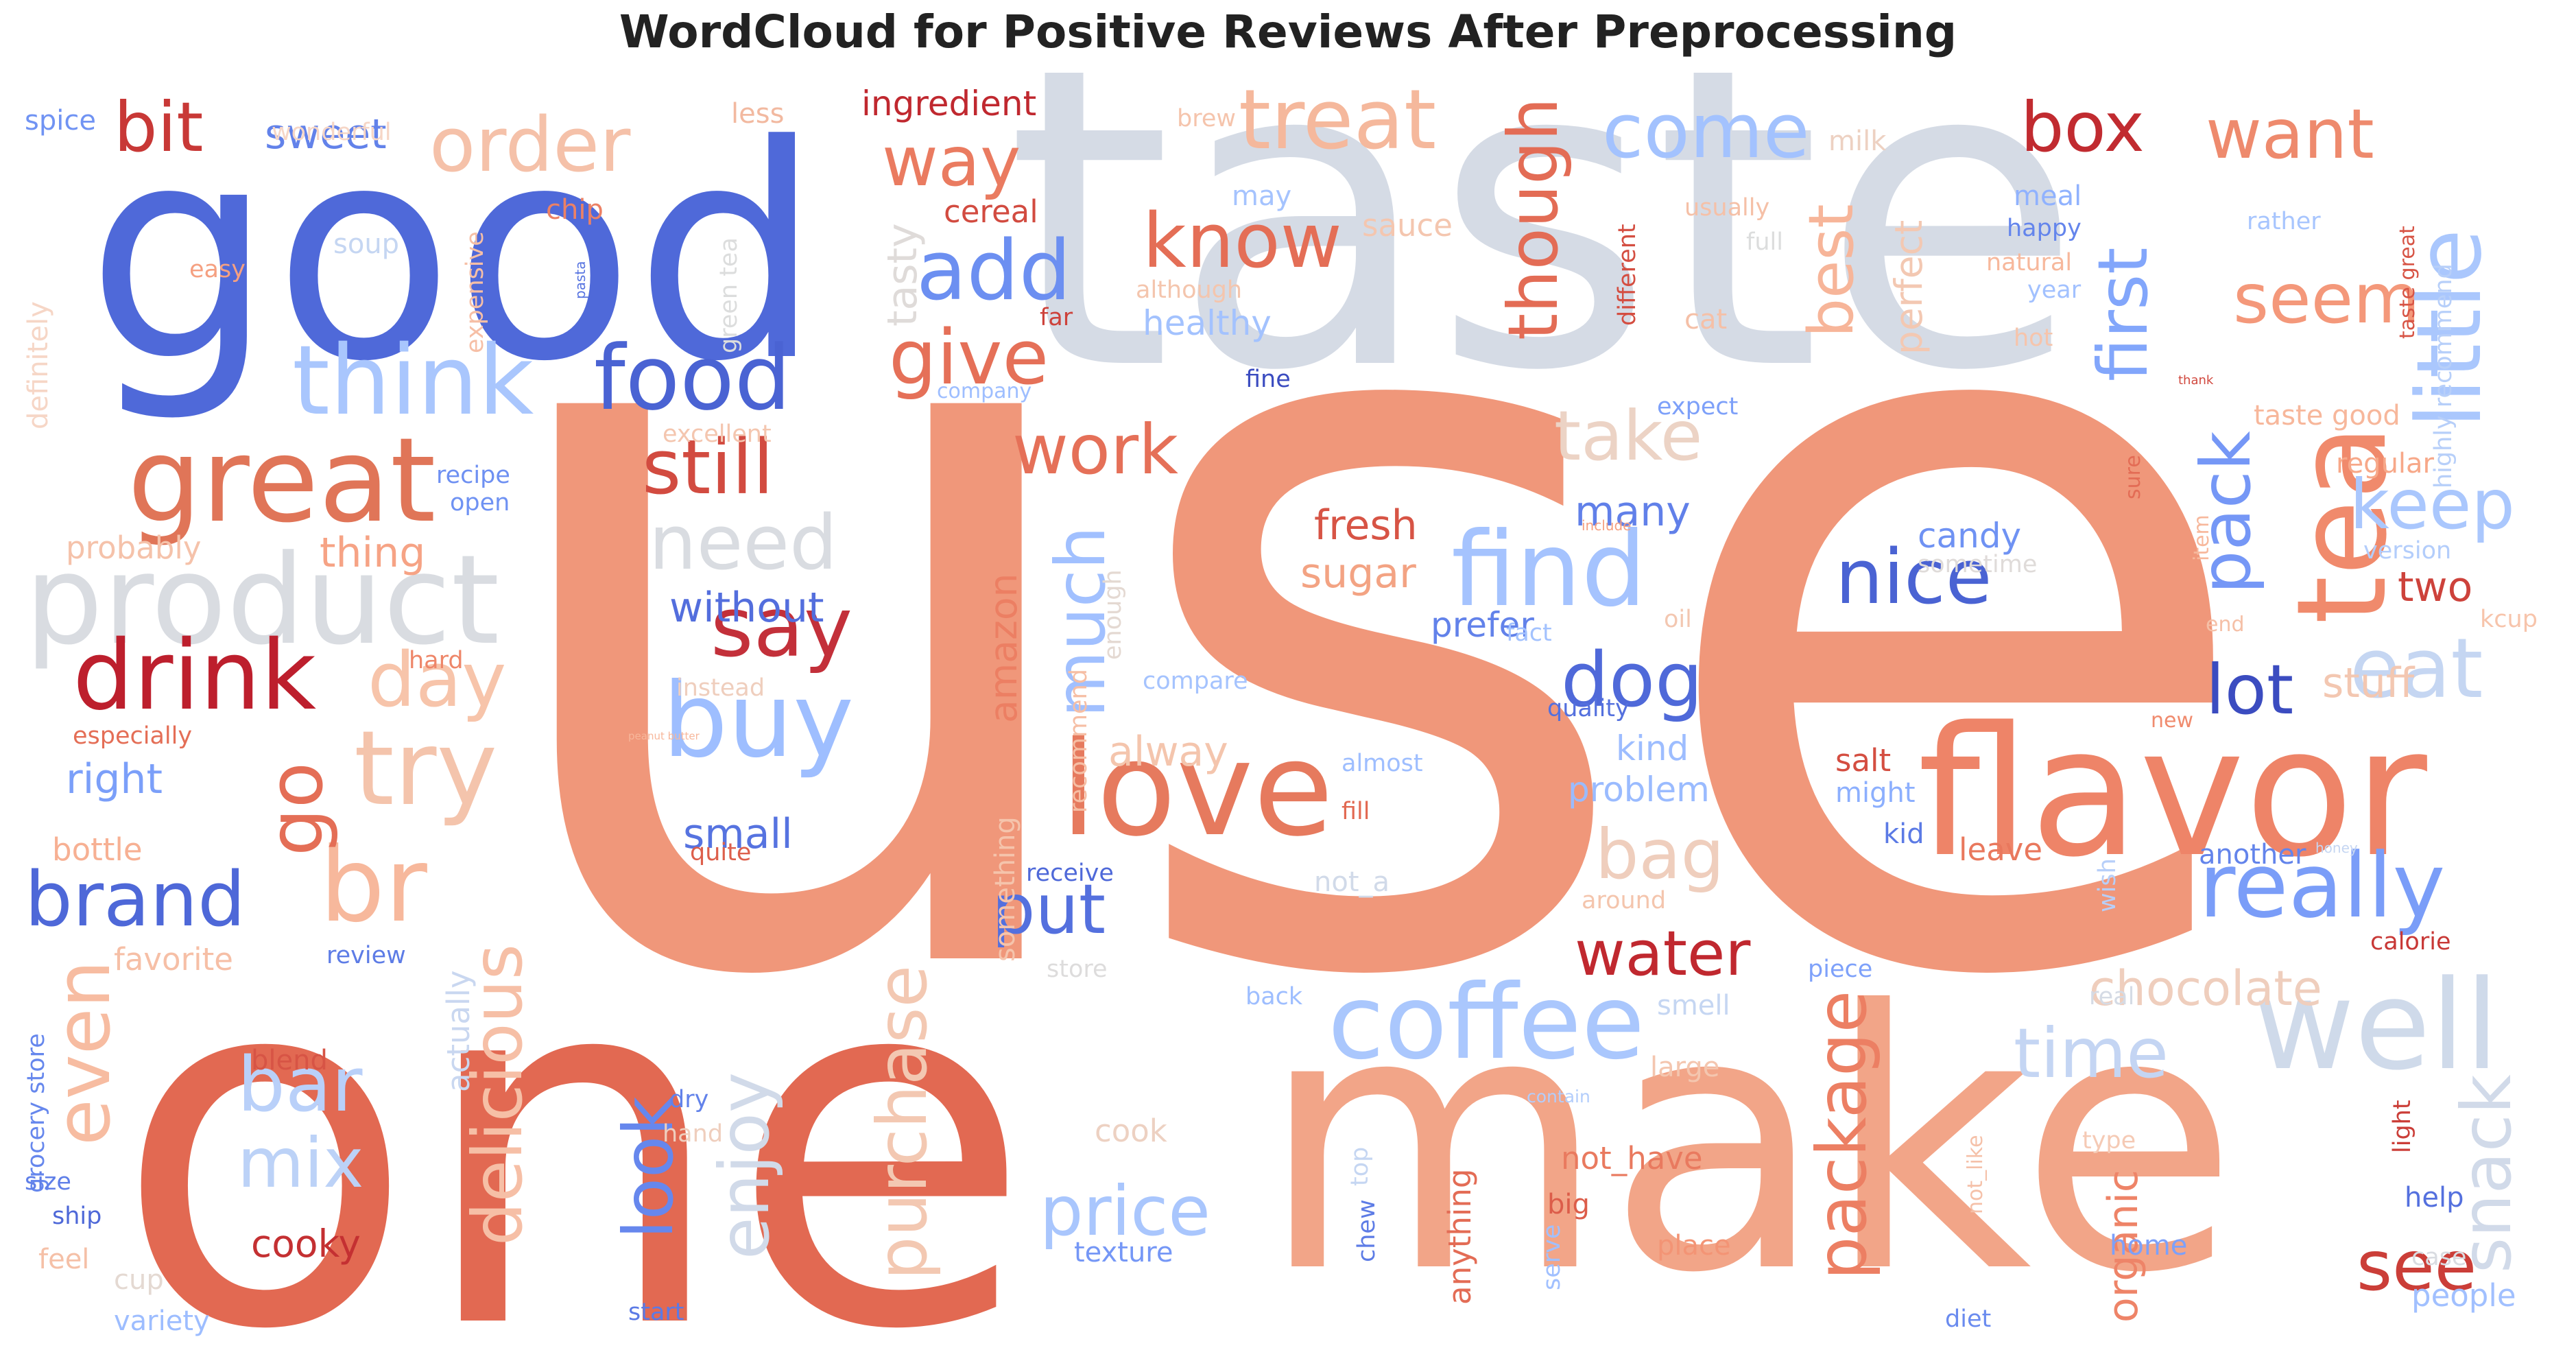 This screenshot has height=1361, width=2576. What do you see at coordinates (2435, 587) in the screenshot?
I see `word-two: two` at bounding box center [2435, 587].